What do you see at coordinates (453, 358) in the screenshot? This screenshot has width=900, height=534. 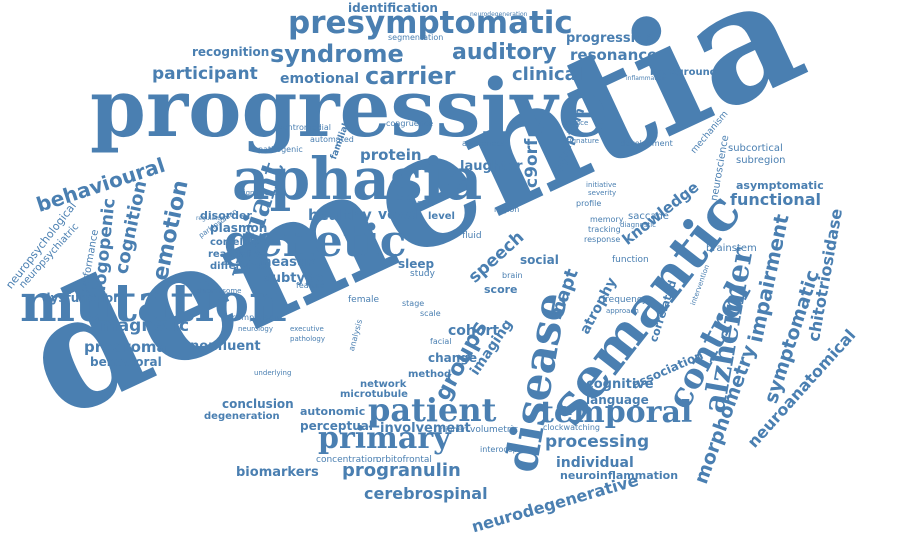 I see `word: change` at bounding box center [453, 358].